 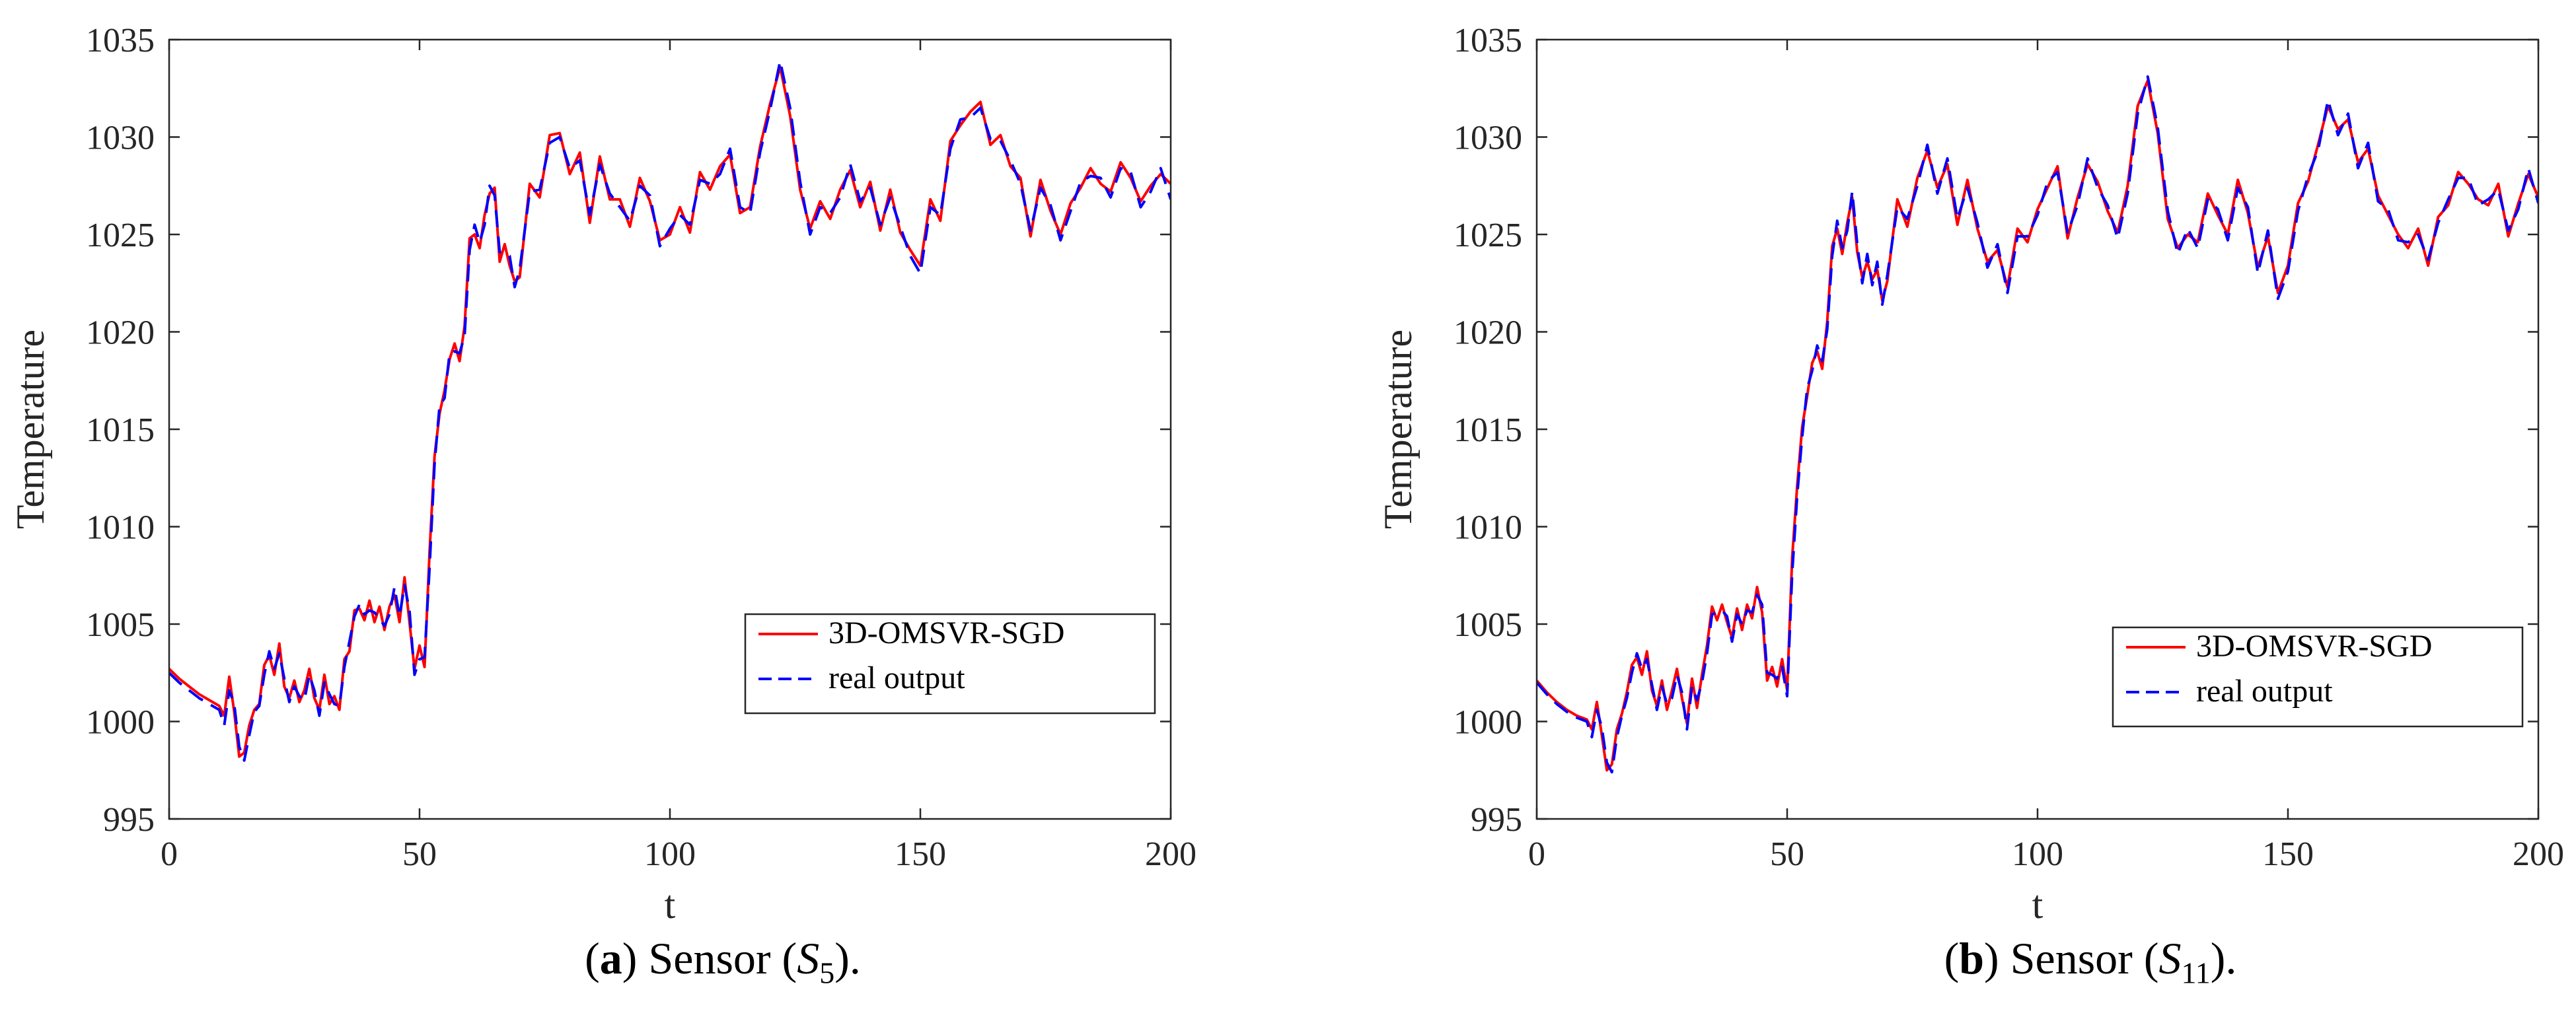 What do you see at coordinates (121, 236) in the screenshot?
I see `y-tick-label-a: 1025` at bounding box center [121, 236].